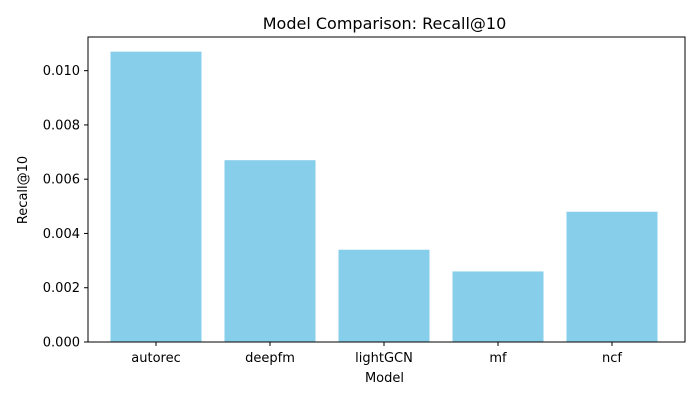  What do you see at coordinates (156, 197) in the screenshot?
I see `bar-autorec` at bounding box center [156, 197].